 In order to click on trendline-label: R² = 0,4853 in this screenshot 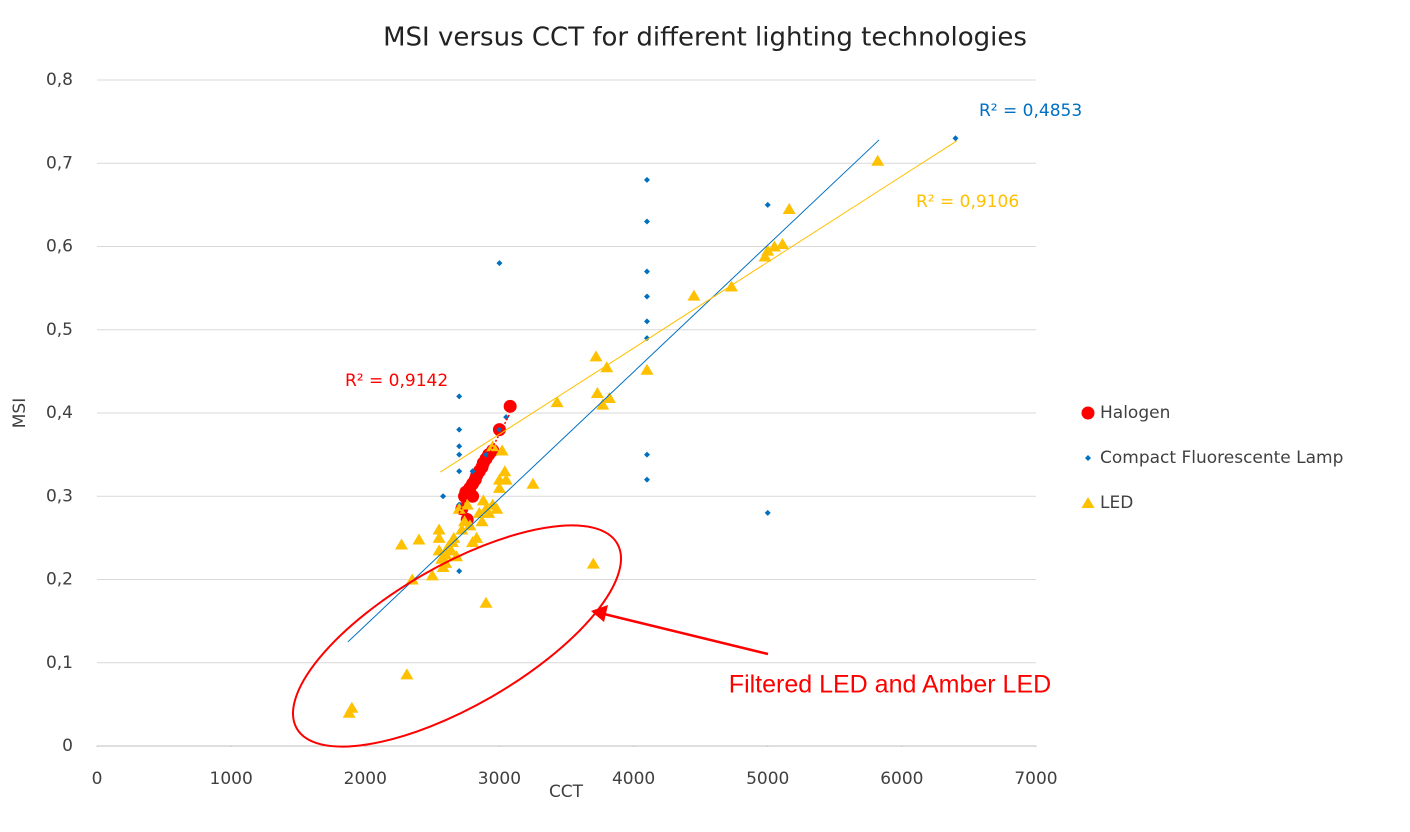, I will do `click(1030, 111)`.